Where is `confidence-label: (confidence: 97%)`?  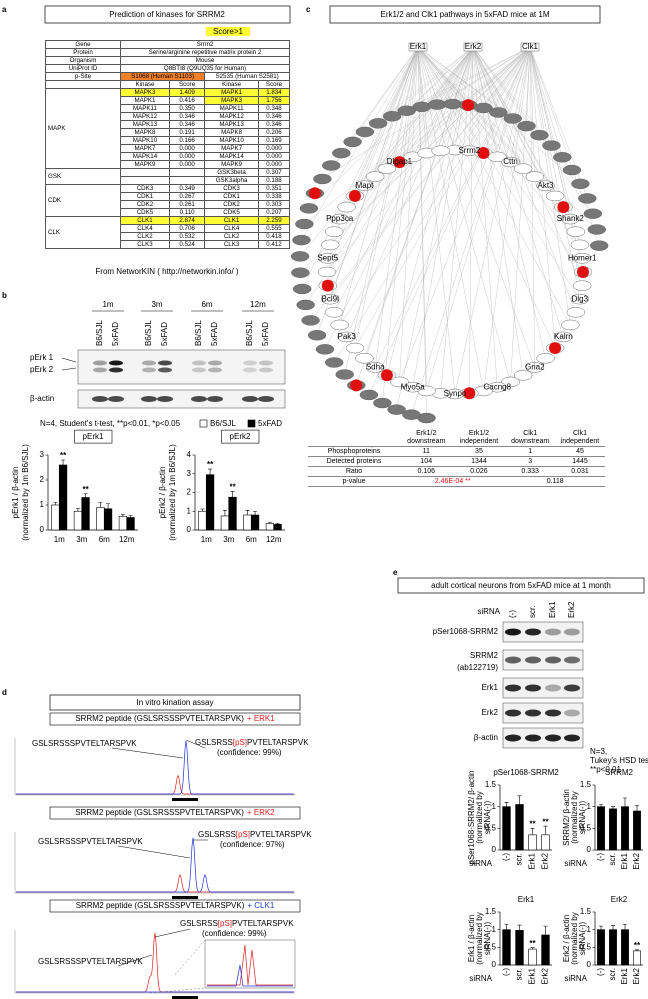 confidence-label: (confidence: 97%) is located at coordinates (252, 844).